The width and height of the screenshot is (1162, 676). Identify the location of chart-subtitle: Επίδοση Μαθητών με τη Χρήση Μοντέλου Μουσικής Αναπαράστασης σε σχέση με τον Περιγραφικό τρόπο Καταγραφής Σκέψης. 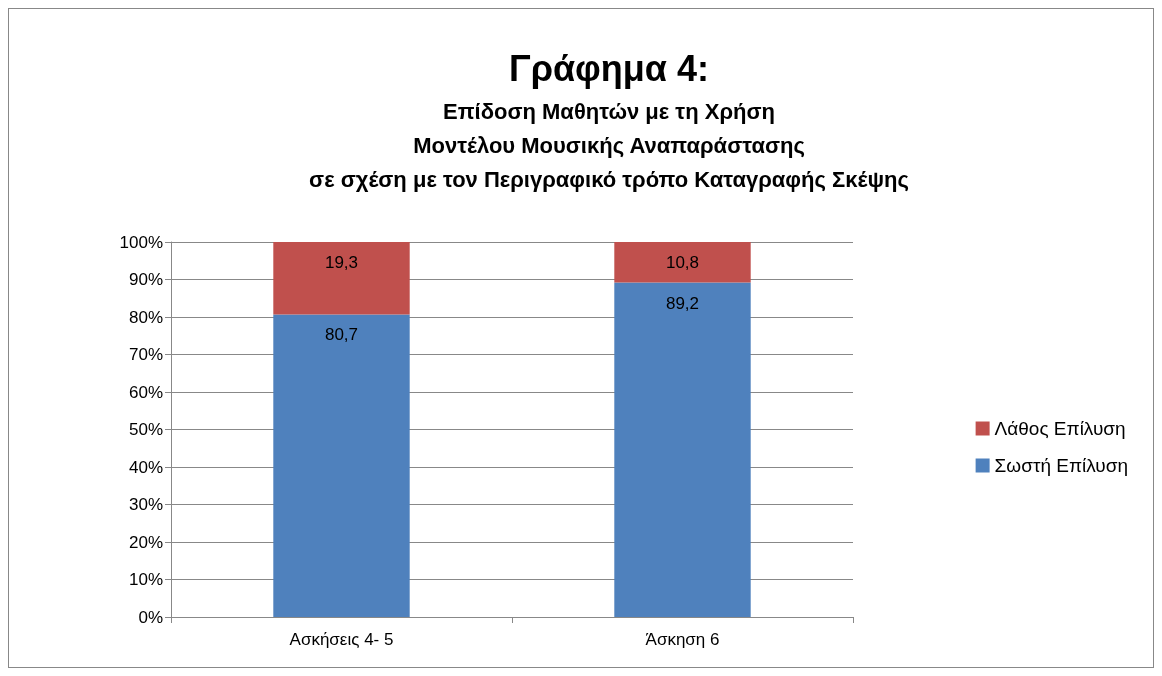
(609, 145).